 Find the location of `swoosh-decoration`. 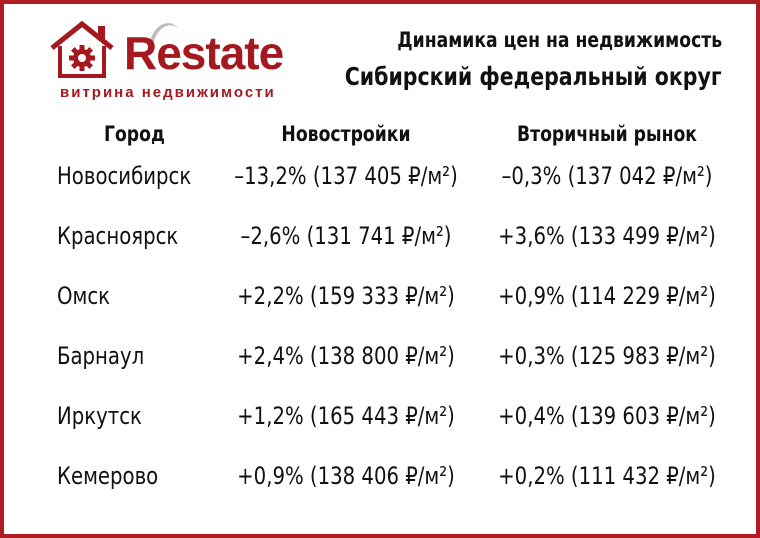

swoosh-decoration is located at coordinates (164, 32).